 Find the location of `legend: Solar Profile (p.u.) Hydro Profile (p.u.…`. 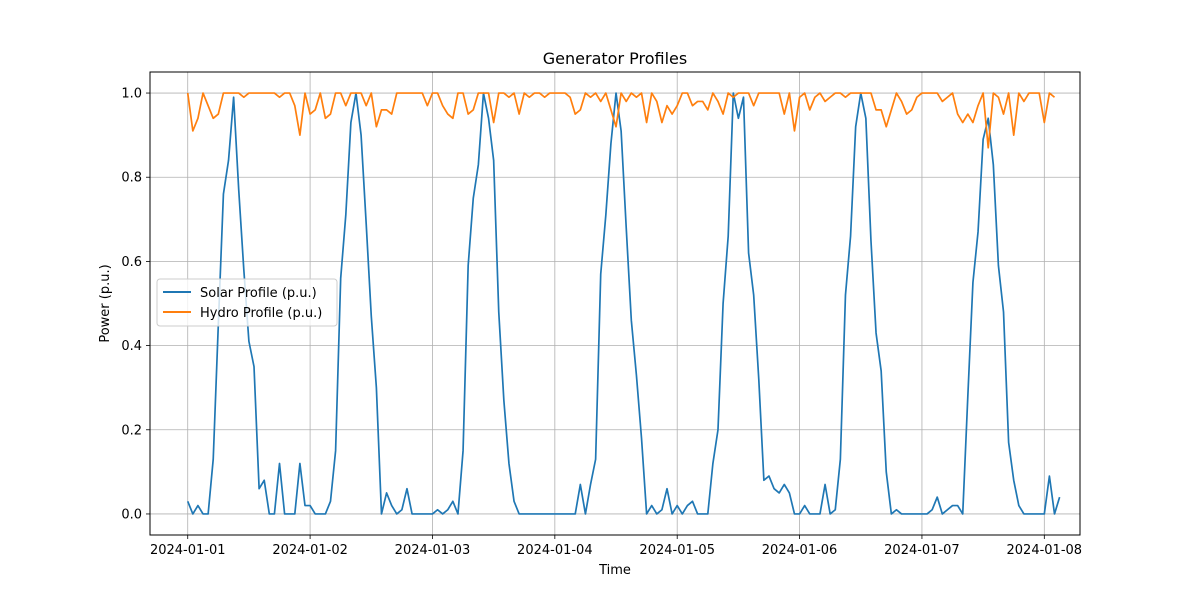

legend: Solar Profile (p.u.) Hydro Profile (p.u.… is located at coordinates (247, 302).